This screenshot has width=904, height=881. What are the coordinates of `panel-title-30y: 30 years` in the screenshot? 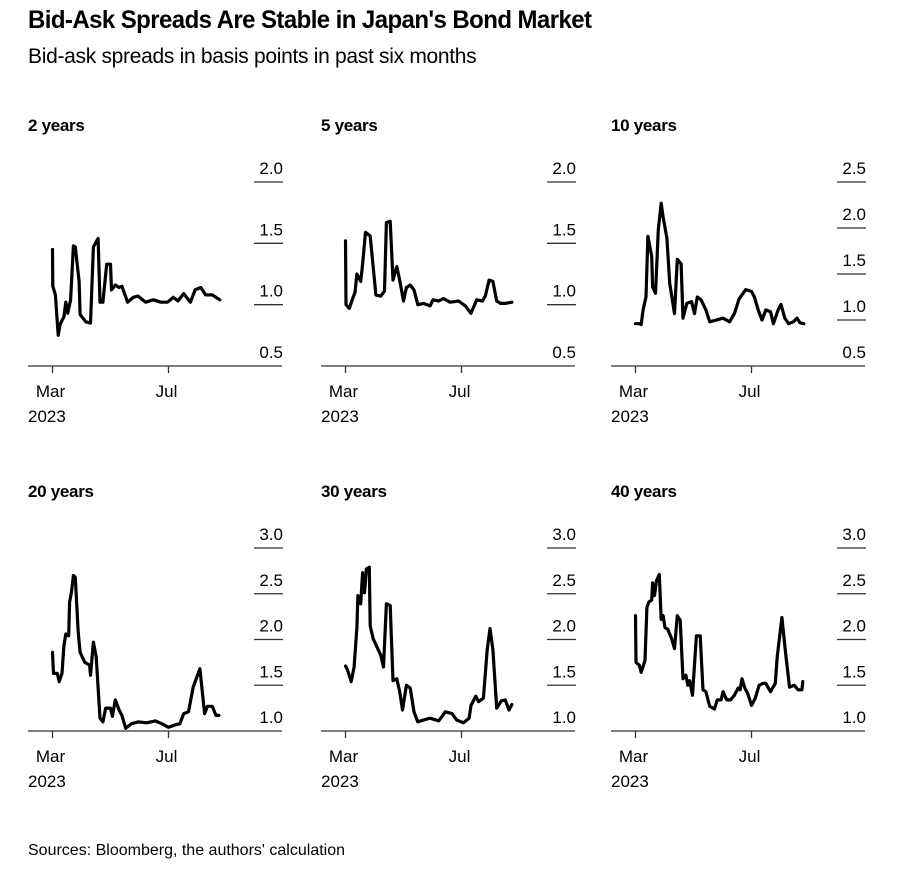 It's located at (354, 491).